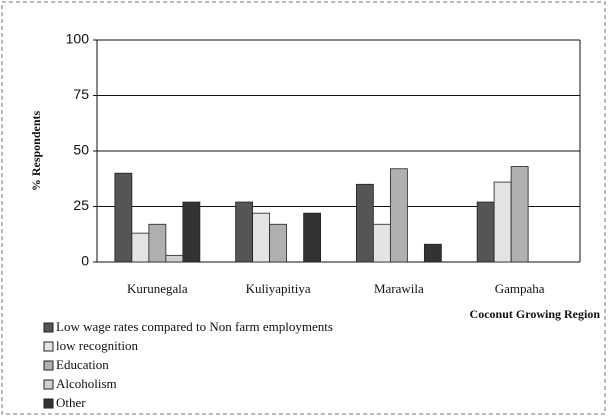  I want to click on y-axis-title: % Respondents, so click(36, 151).